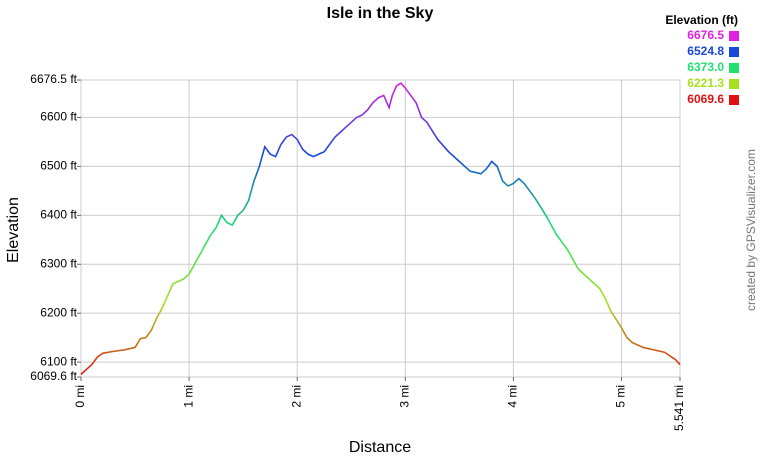  Describe the element at coordinates (58, 263) in the screenshot. I see `y-tick-label: 6300 ft` at that location.